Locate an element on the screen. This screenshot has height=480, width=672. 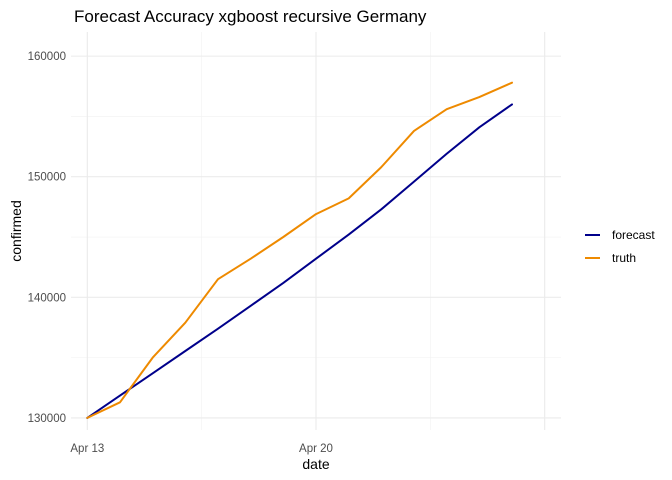
y-axis-tick-labels: 130000 140000 150000 160000 is located at coordinates (47, 238).